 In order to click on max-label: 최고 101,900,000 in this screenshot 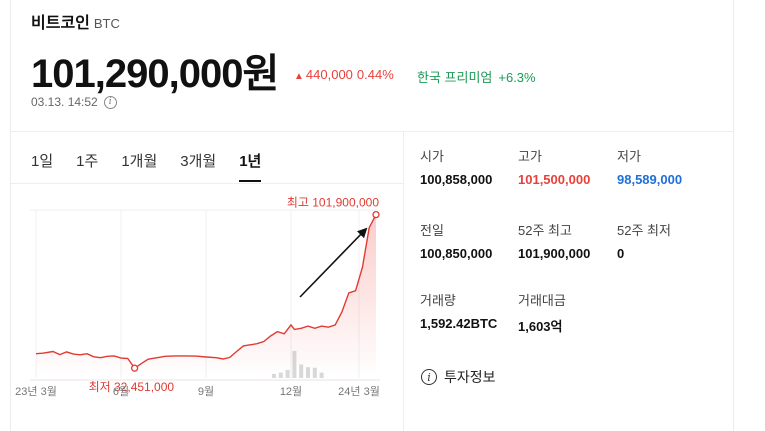, I will do `click(333, 203)`.